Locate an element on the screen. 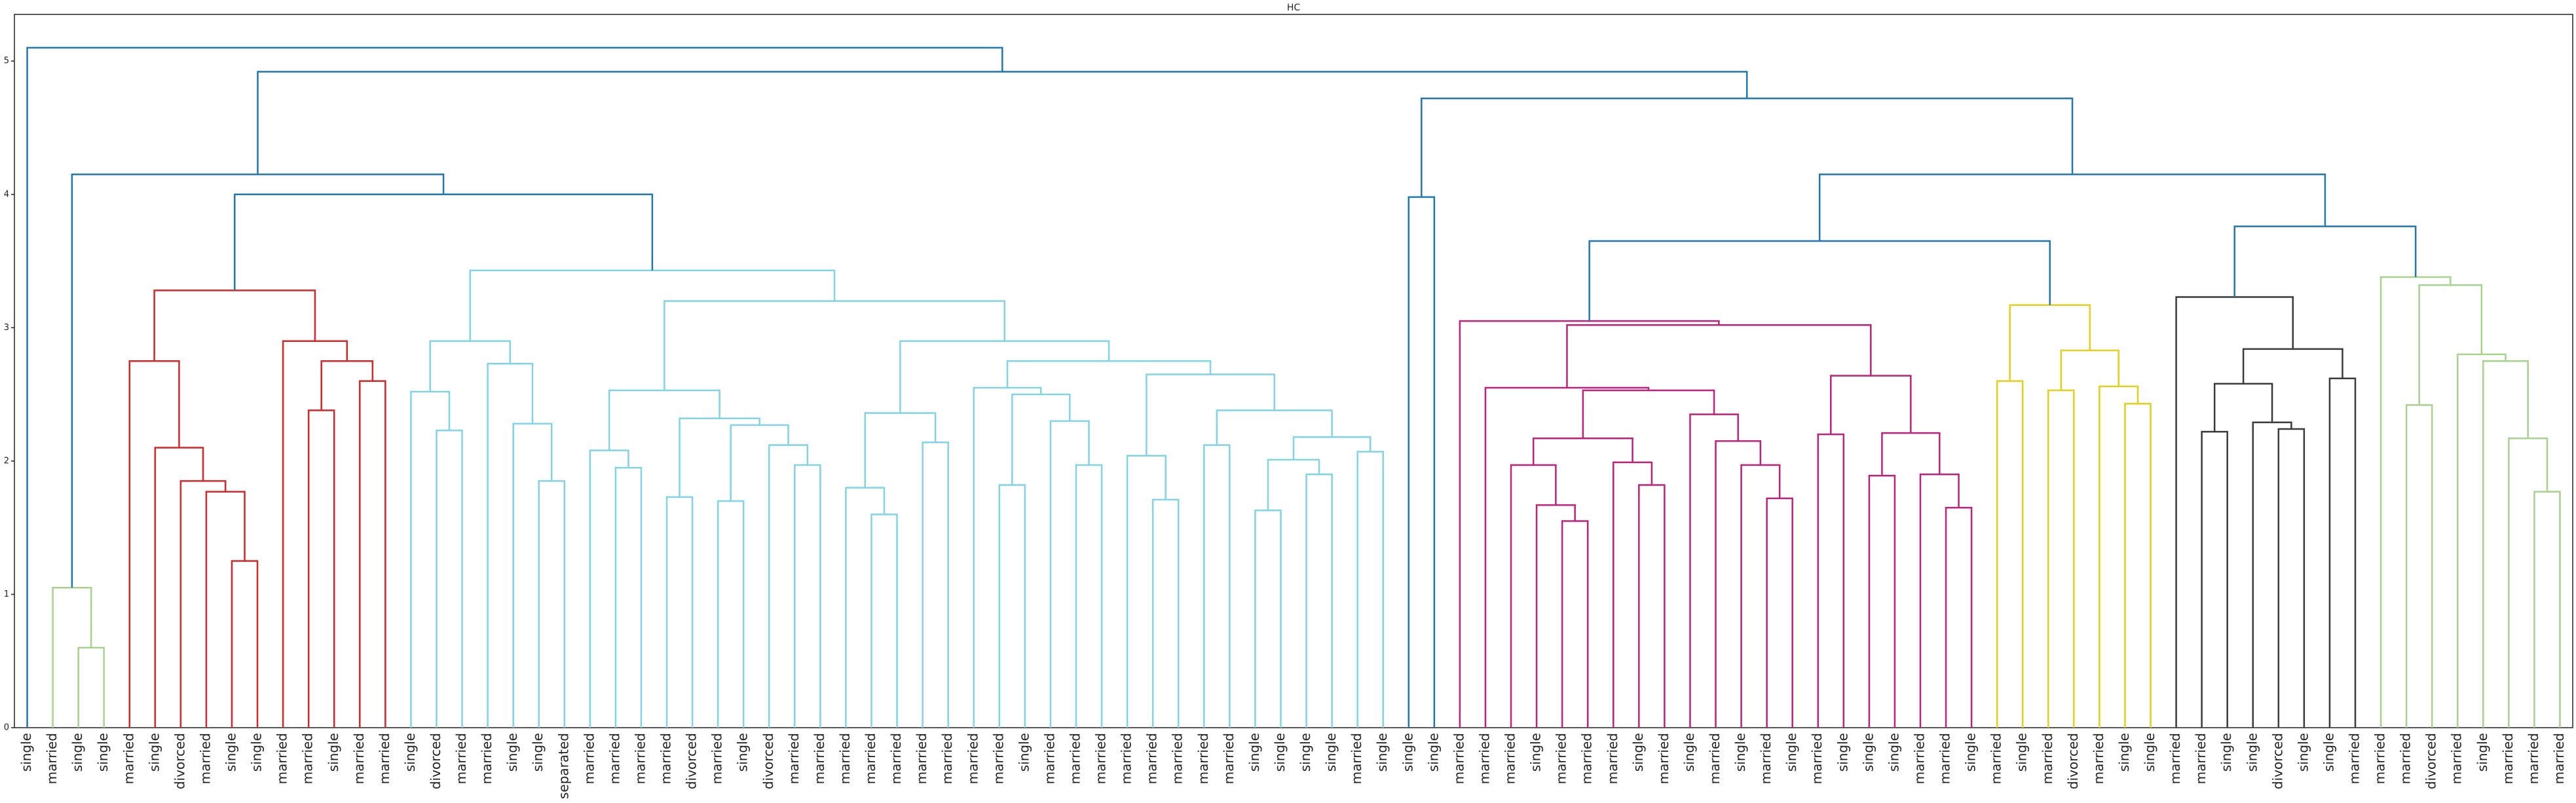 This screenshot has height=803, width=2576. leaf-label: separated is located at coordinates (563, 766).